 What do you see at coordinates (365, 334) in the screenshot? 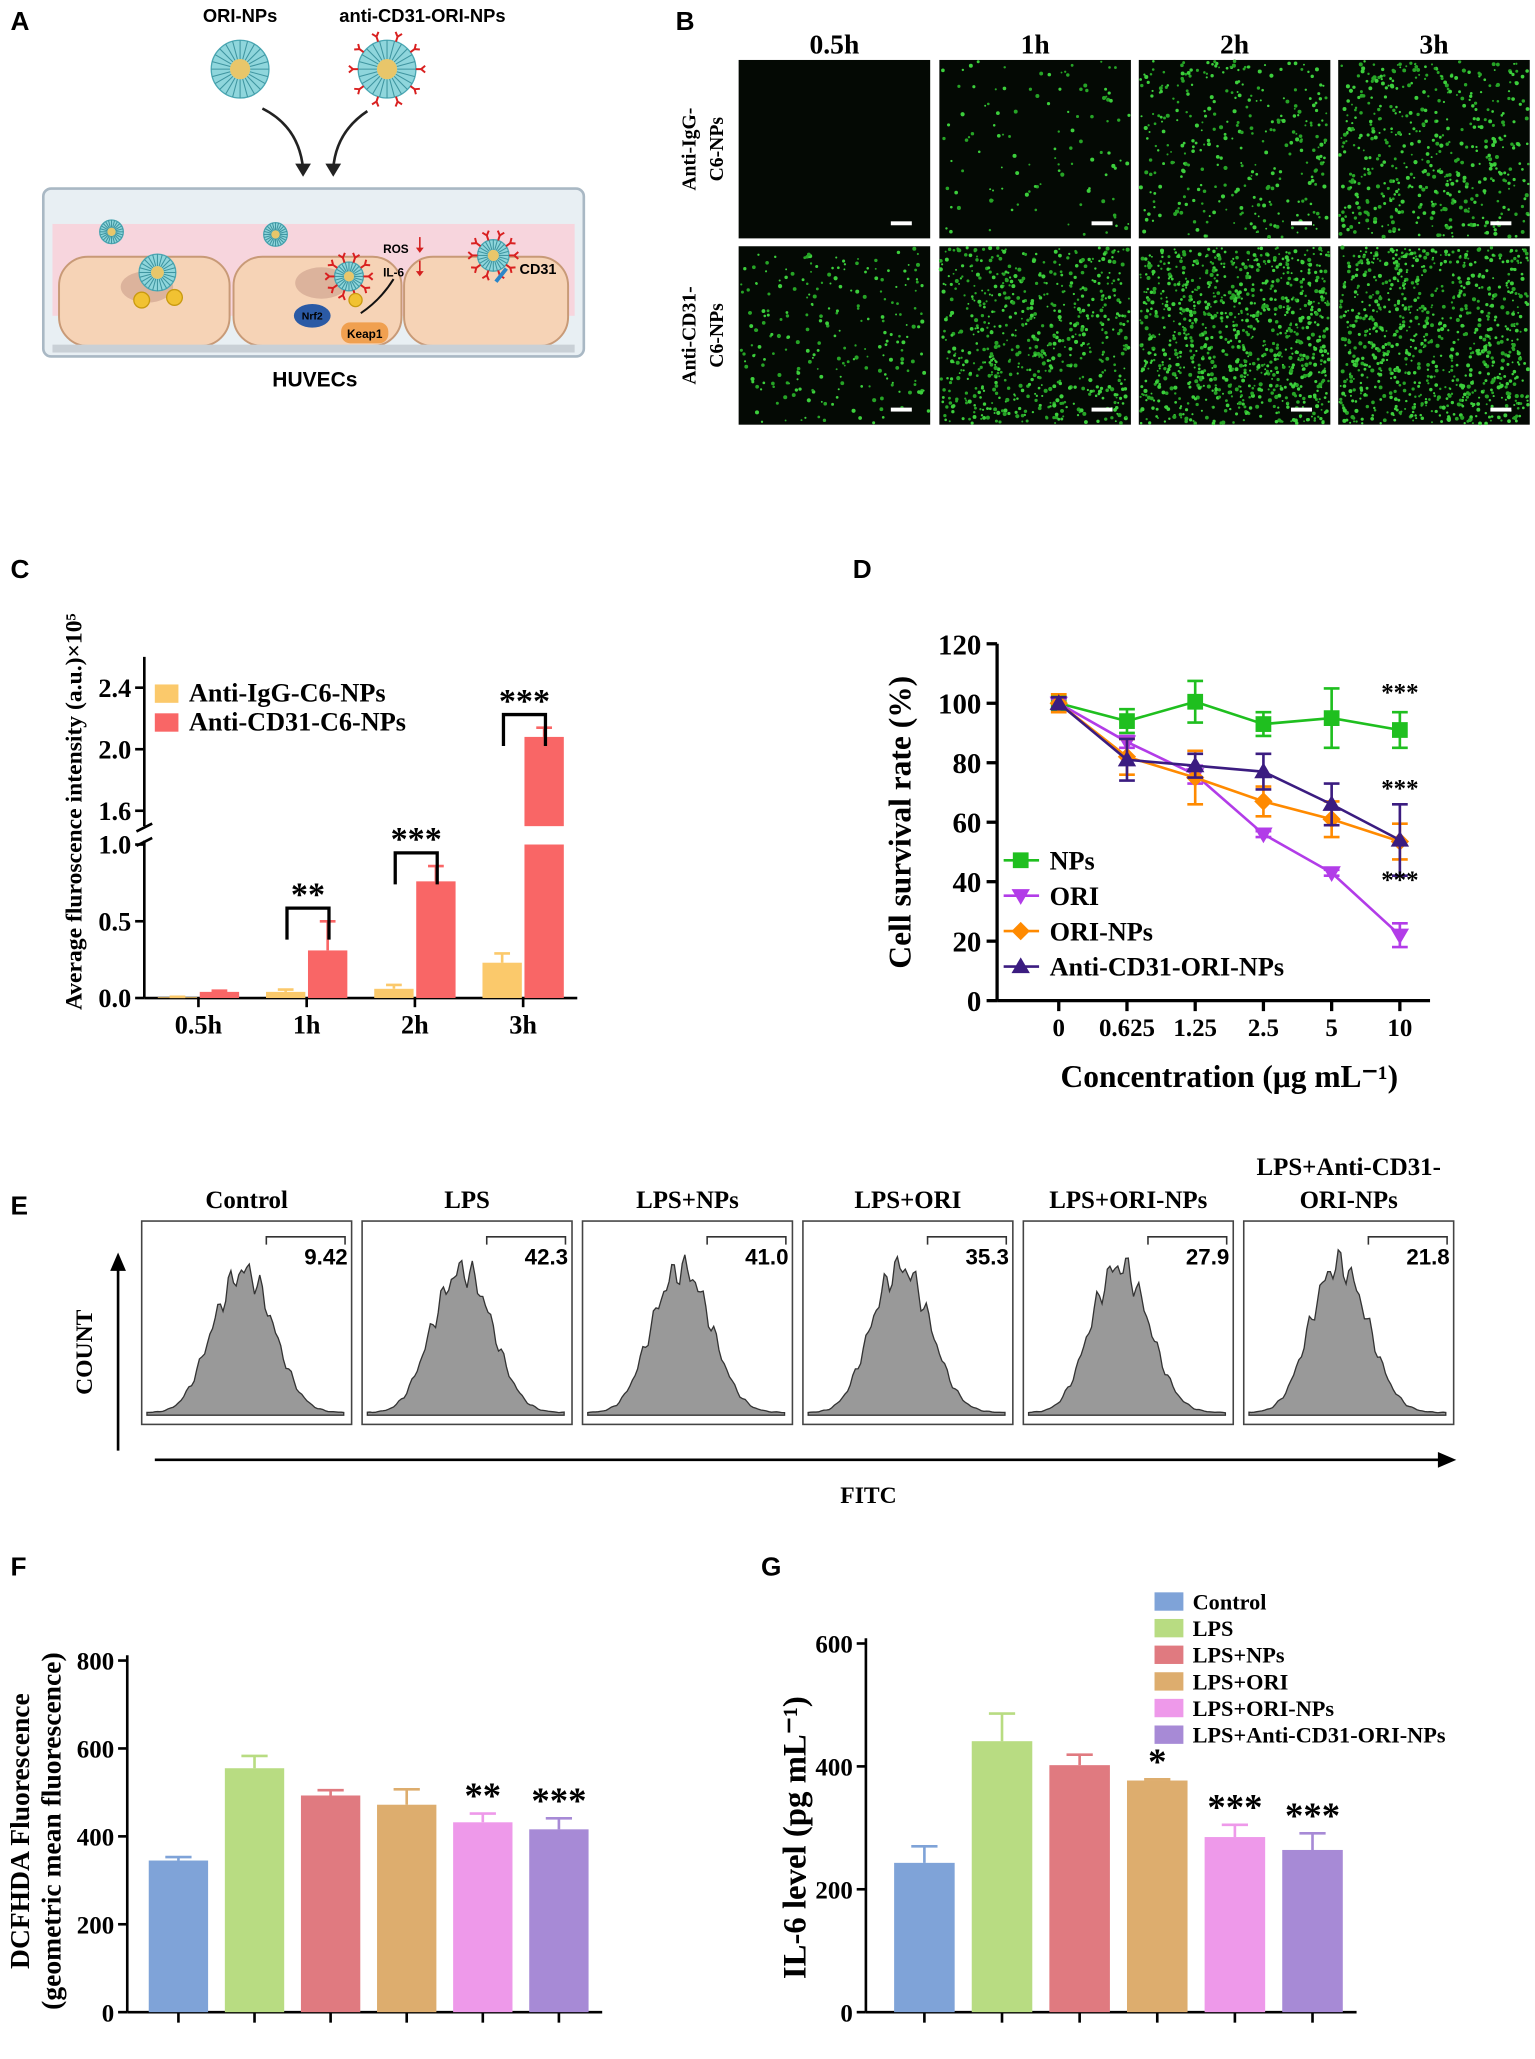
I see `label: Keap1` at bounding box center [365, 334].